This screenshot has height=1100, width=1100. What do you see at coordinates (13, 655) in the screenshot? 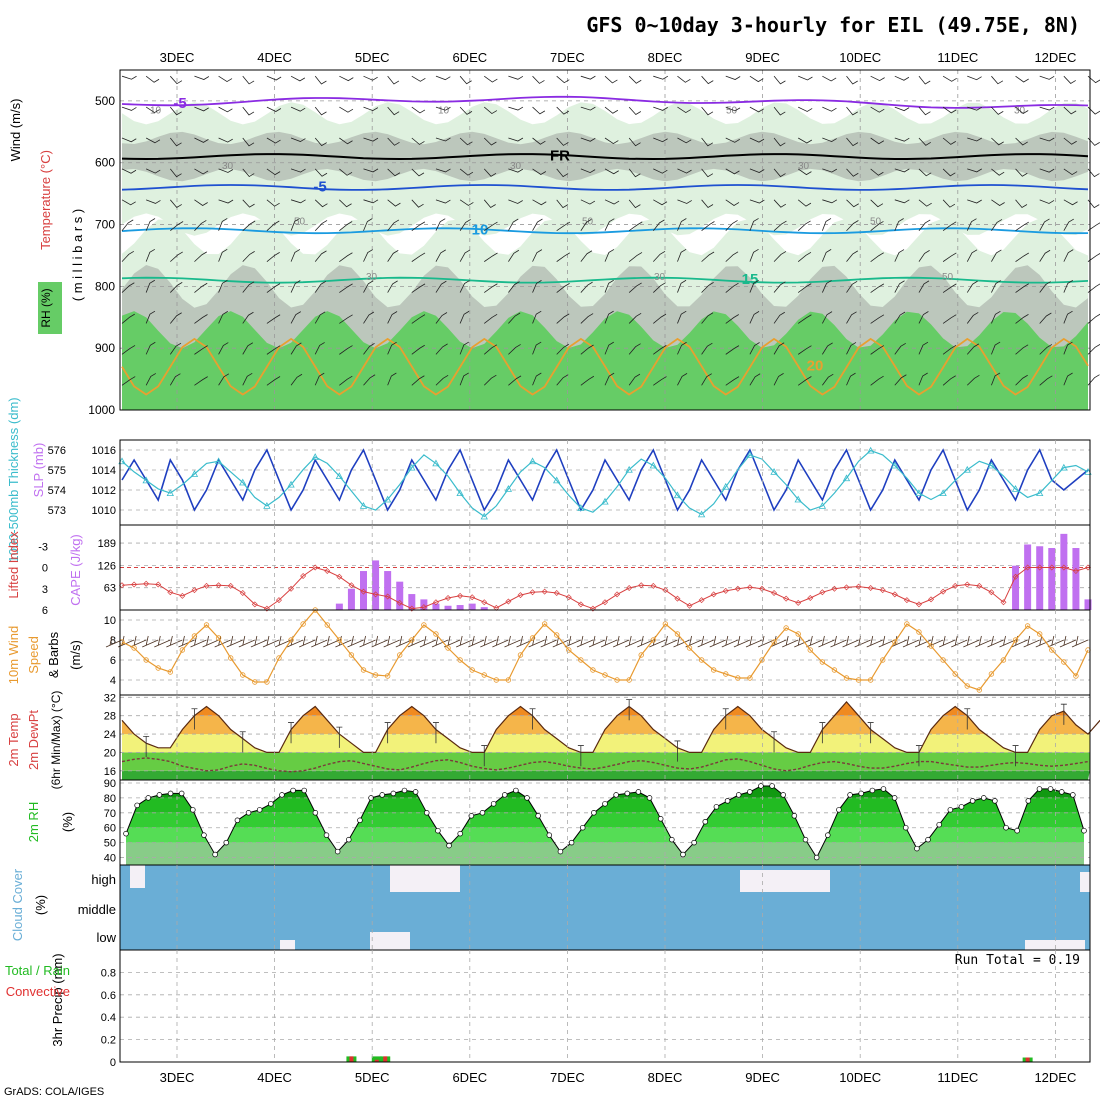
I see `wind-label: 10m Wind` at bounding box center [13, 655].